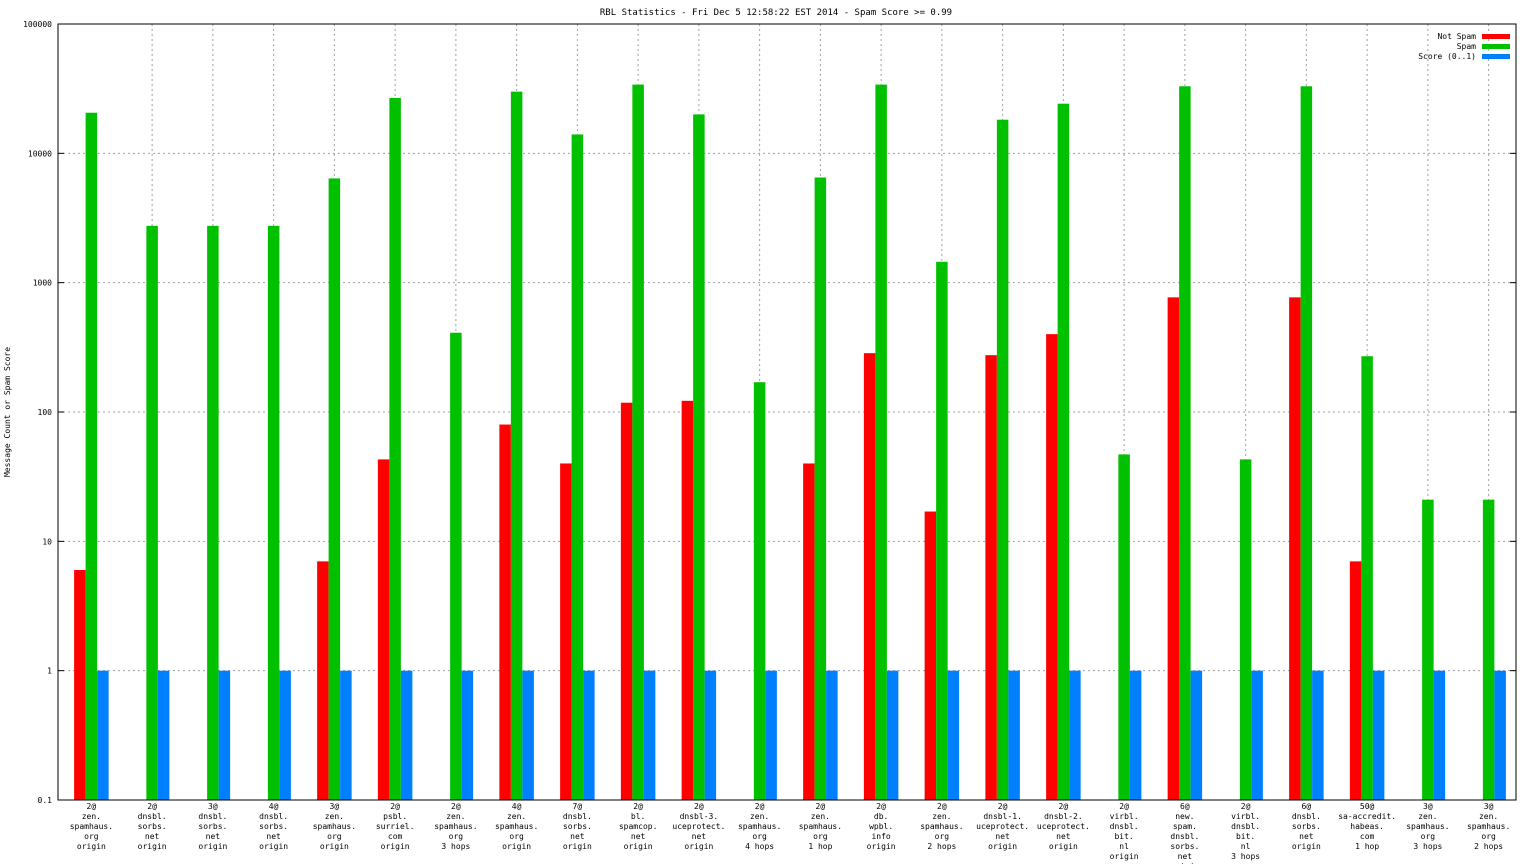 This screenshot has width=1536, height=864. I want to click on x-tick-label: 6@, so click(1307, 806).